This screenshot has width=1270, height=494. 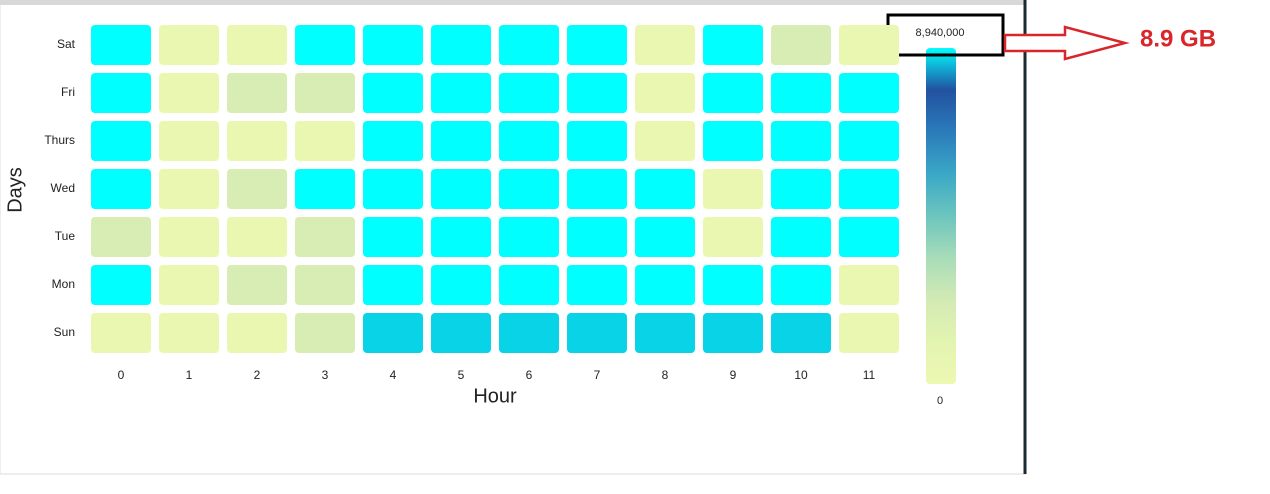 I want to click on x-tick-label: 8, so click(x=665, y=375).